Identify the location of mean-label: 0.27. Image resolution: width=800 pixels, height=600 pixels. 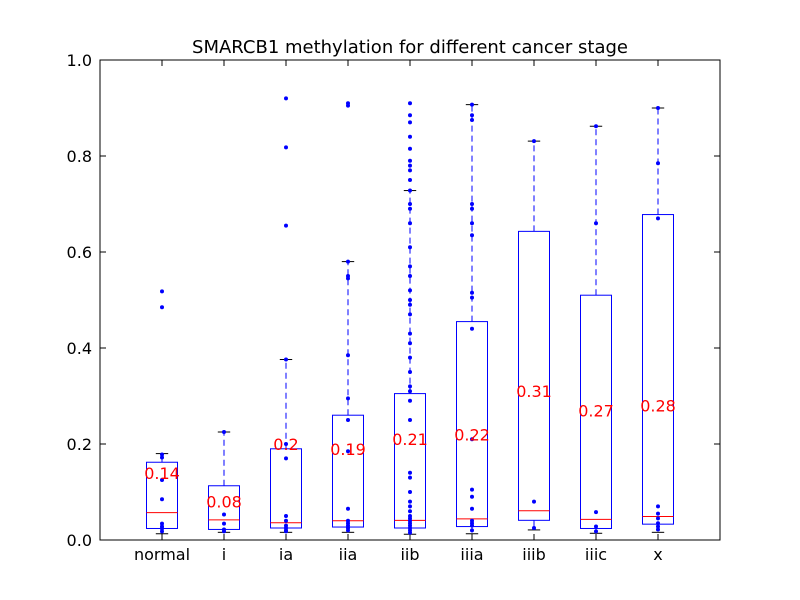
(596, 410).